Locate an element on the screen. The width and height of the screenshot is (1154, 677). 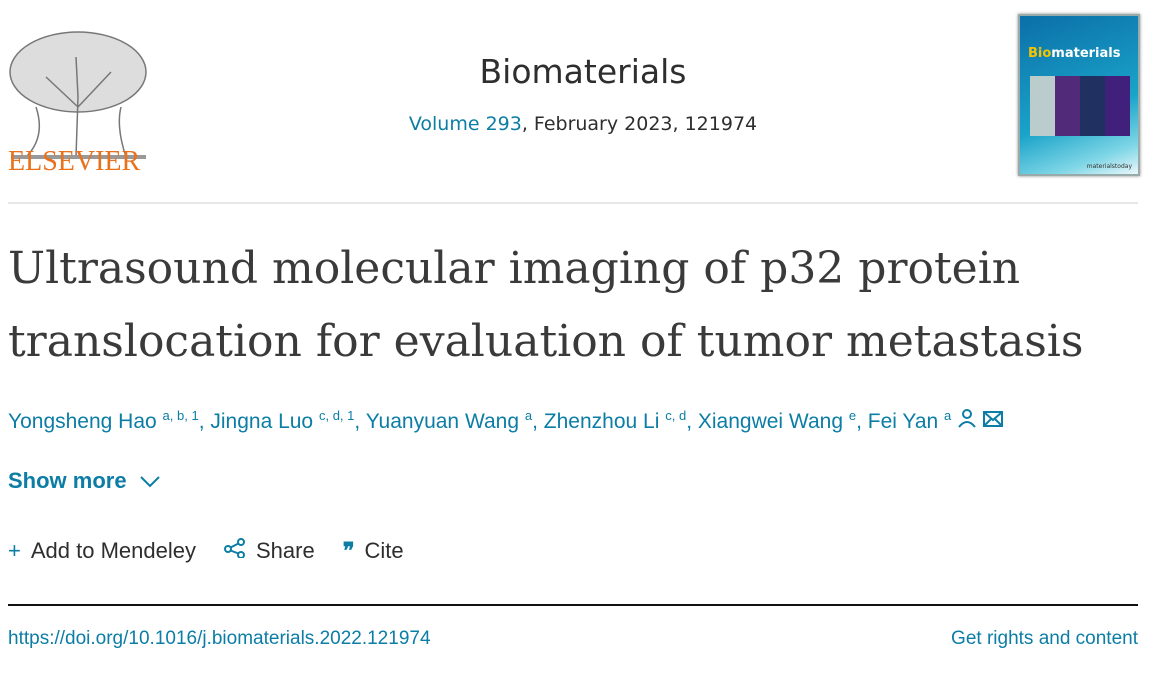
journal-title: Biomaterials is located at coordinates (583, 71).